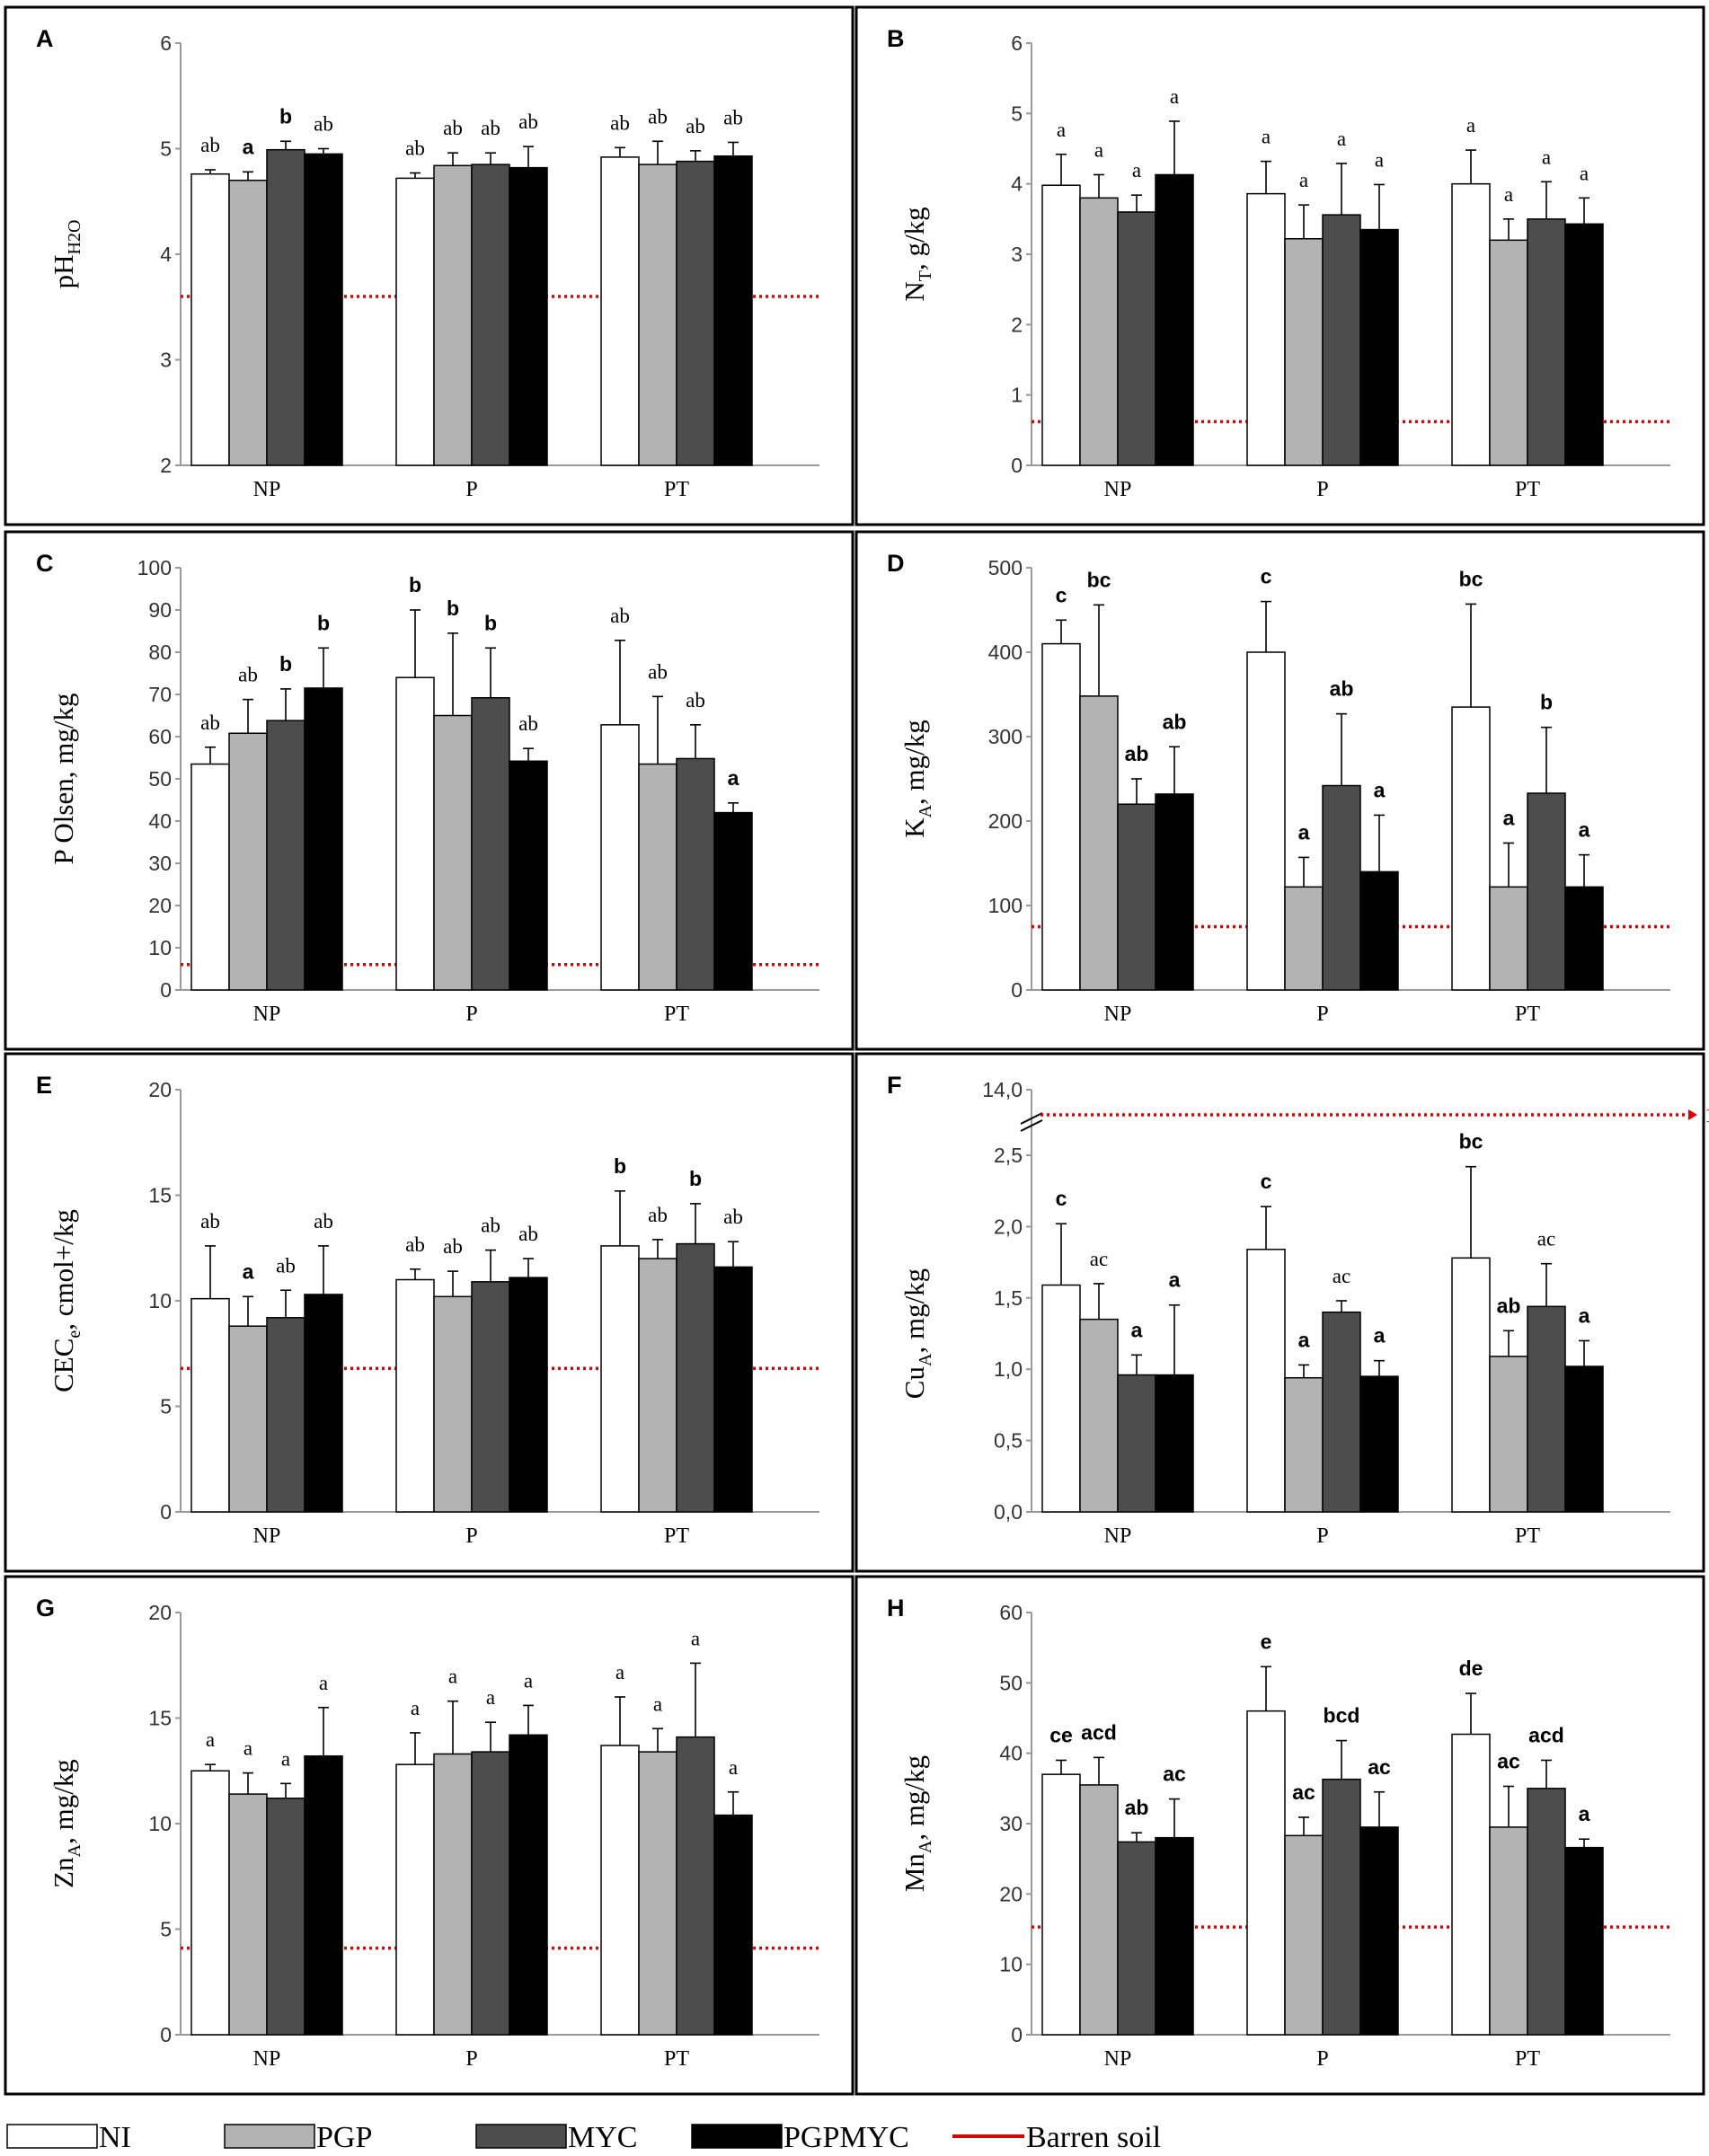 Image resolution: width=1709 pixels, height=2156 pixels. Describe the element at coordinates (1061, 1736) in the screenshot. I see `significance-label: ce` at that location.